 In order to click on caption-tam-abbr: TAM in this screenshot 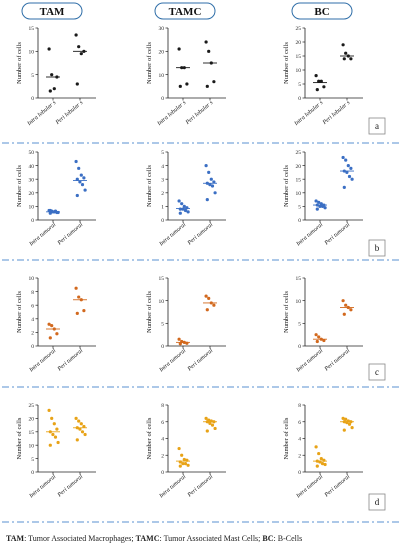, I will do `click(15, 538)`.